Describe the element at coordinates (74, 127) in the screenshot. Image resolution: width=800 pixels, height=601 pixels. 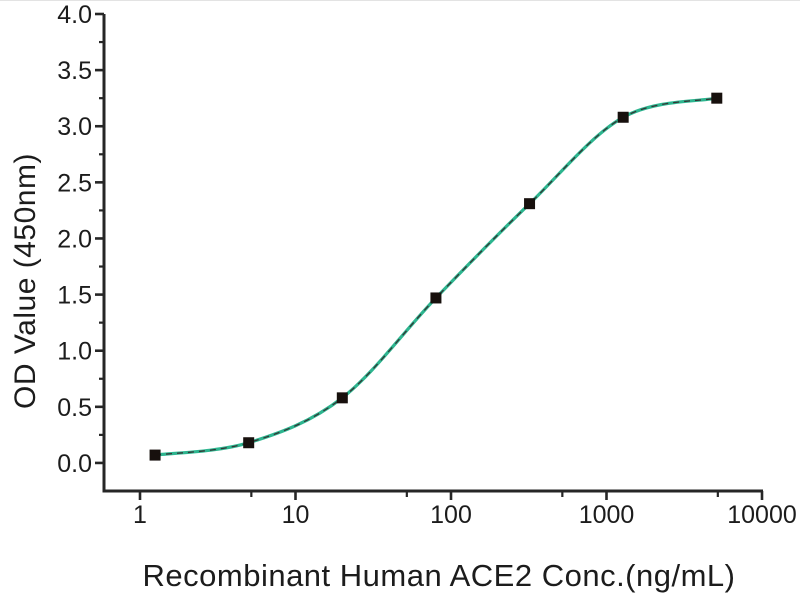
I see `y-tick-label: 3.0` at that location.